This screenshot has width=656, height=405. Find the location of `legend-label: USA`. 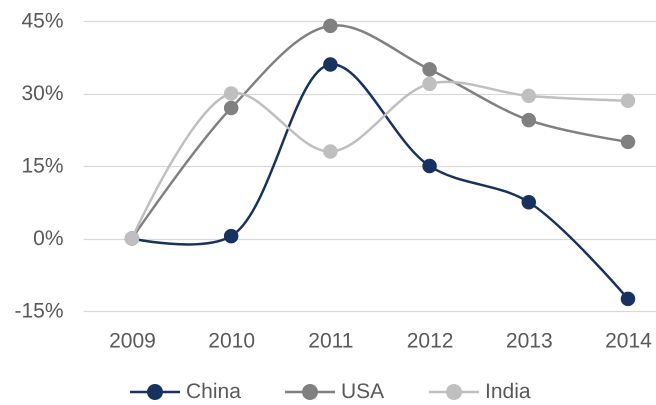

legend-label: USA is located at coordinates (362, 391).